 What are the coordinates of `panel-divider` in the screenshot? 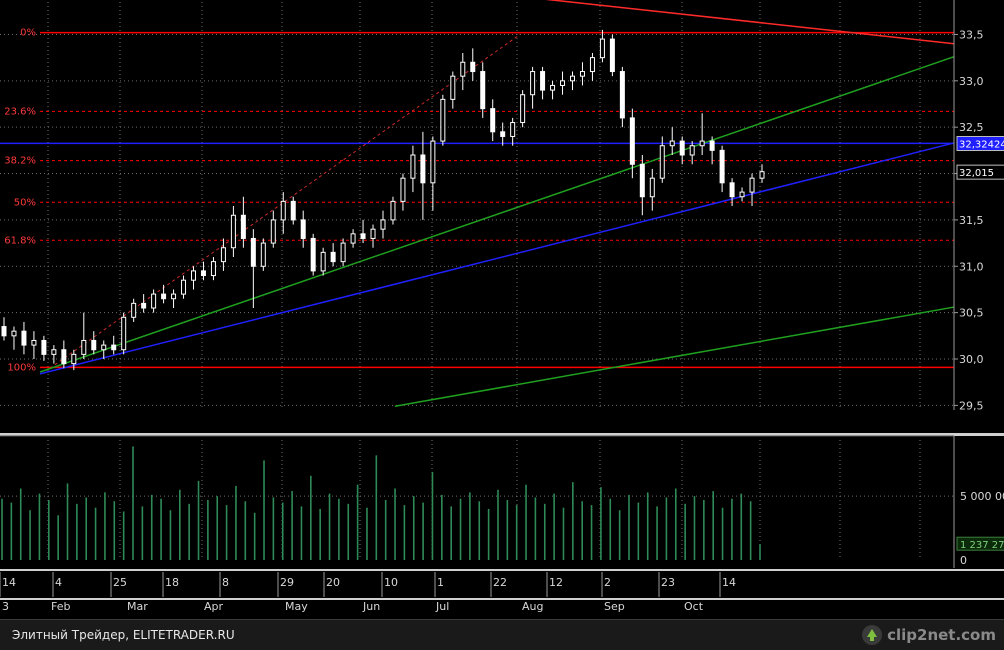 It's located at (502, 434).